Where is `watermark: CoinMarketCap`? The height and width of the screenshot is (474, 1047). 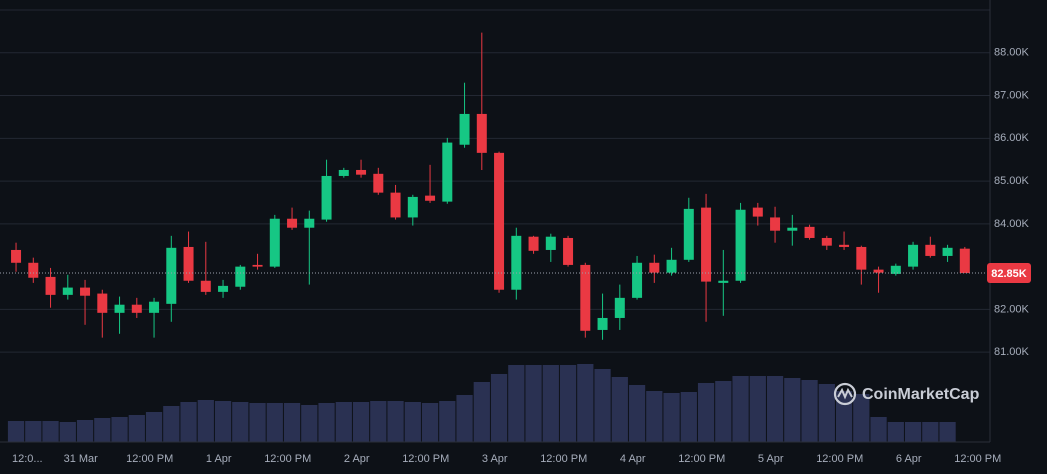 watermark: CoinMarketCap is located at coordinates (906, 394).